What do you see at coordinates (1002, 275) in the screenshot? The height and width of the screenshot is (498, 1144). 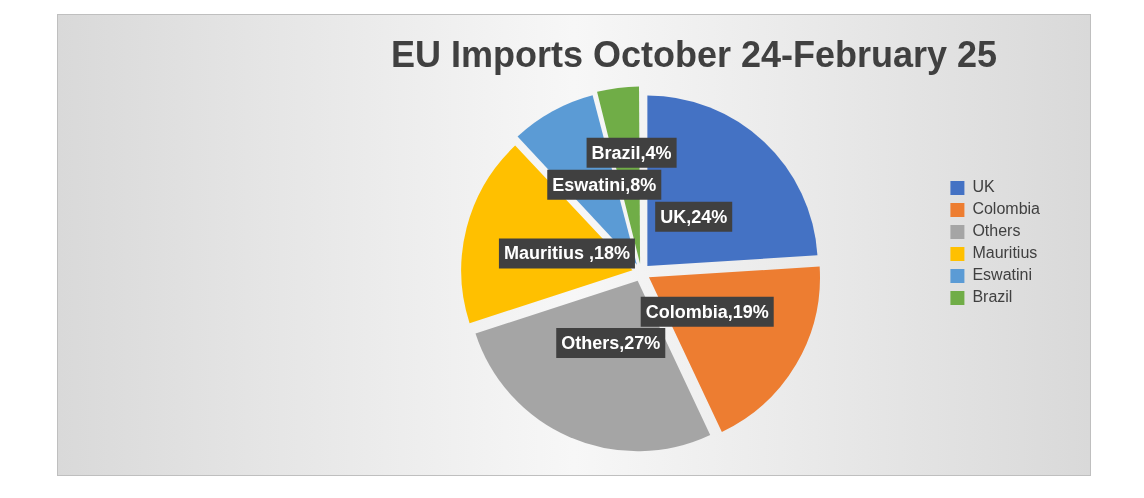 I see `legend-label: Eswatini` at bounding box center [1002, 275].